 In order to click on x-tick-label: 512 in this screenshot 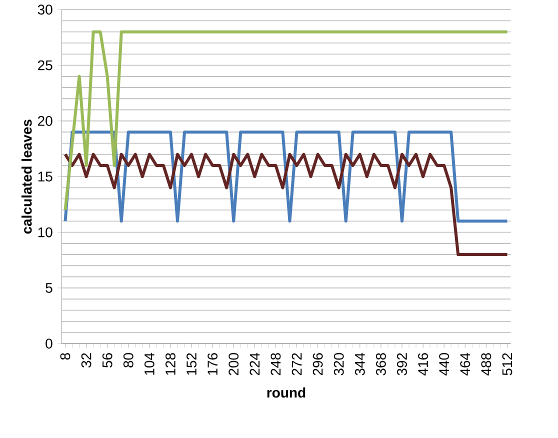, I will do `click(507, 364)`.